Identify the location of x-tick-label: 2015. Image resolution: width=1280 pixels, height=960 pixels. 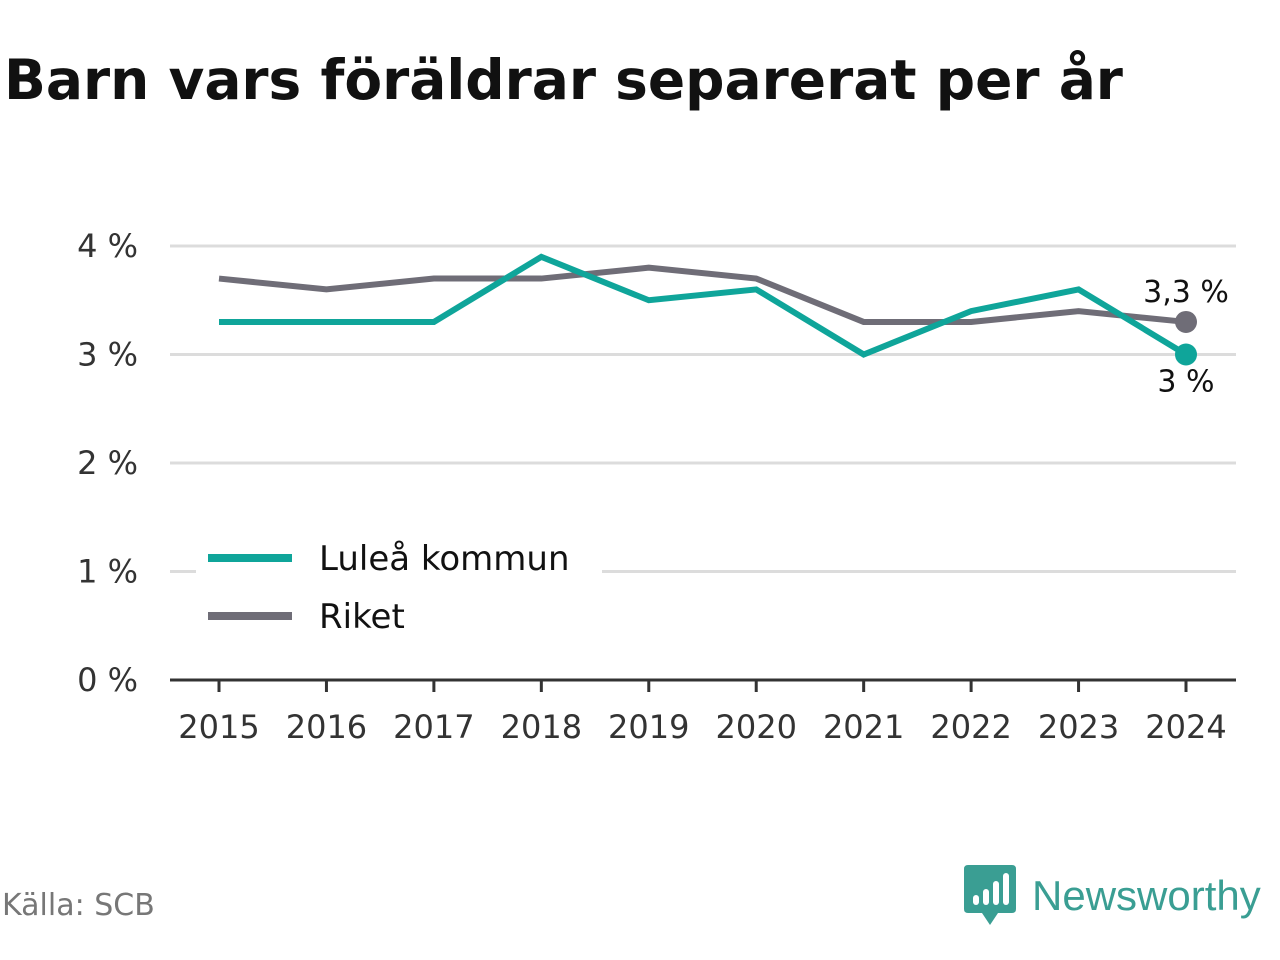
(218, 727).